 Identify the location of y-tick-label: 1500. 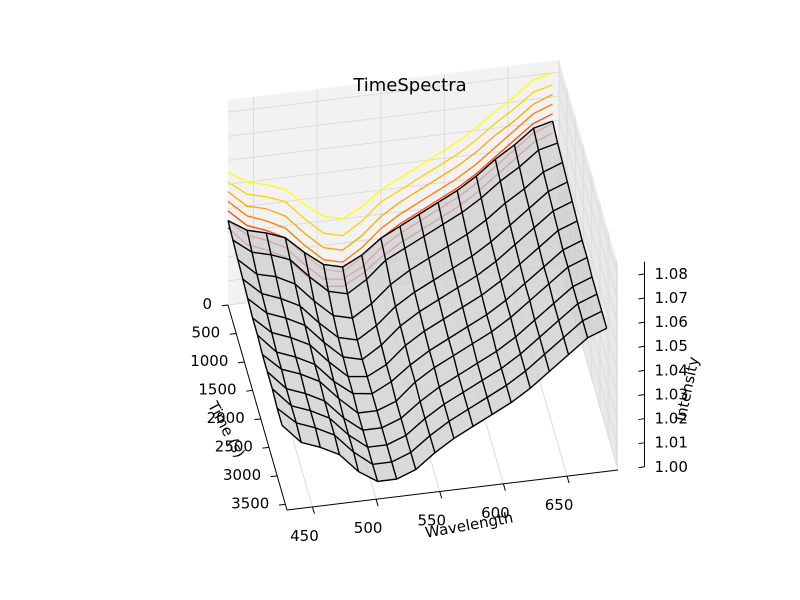
(217, 389).